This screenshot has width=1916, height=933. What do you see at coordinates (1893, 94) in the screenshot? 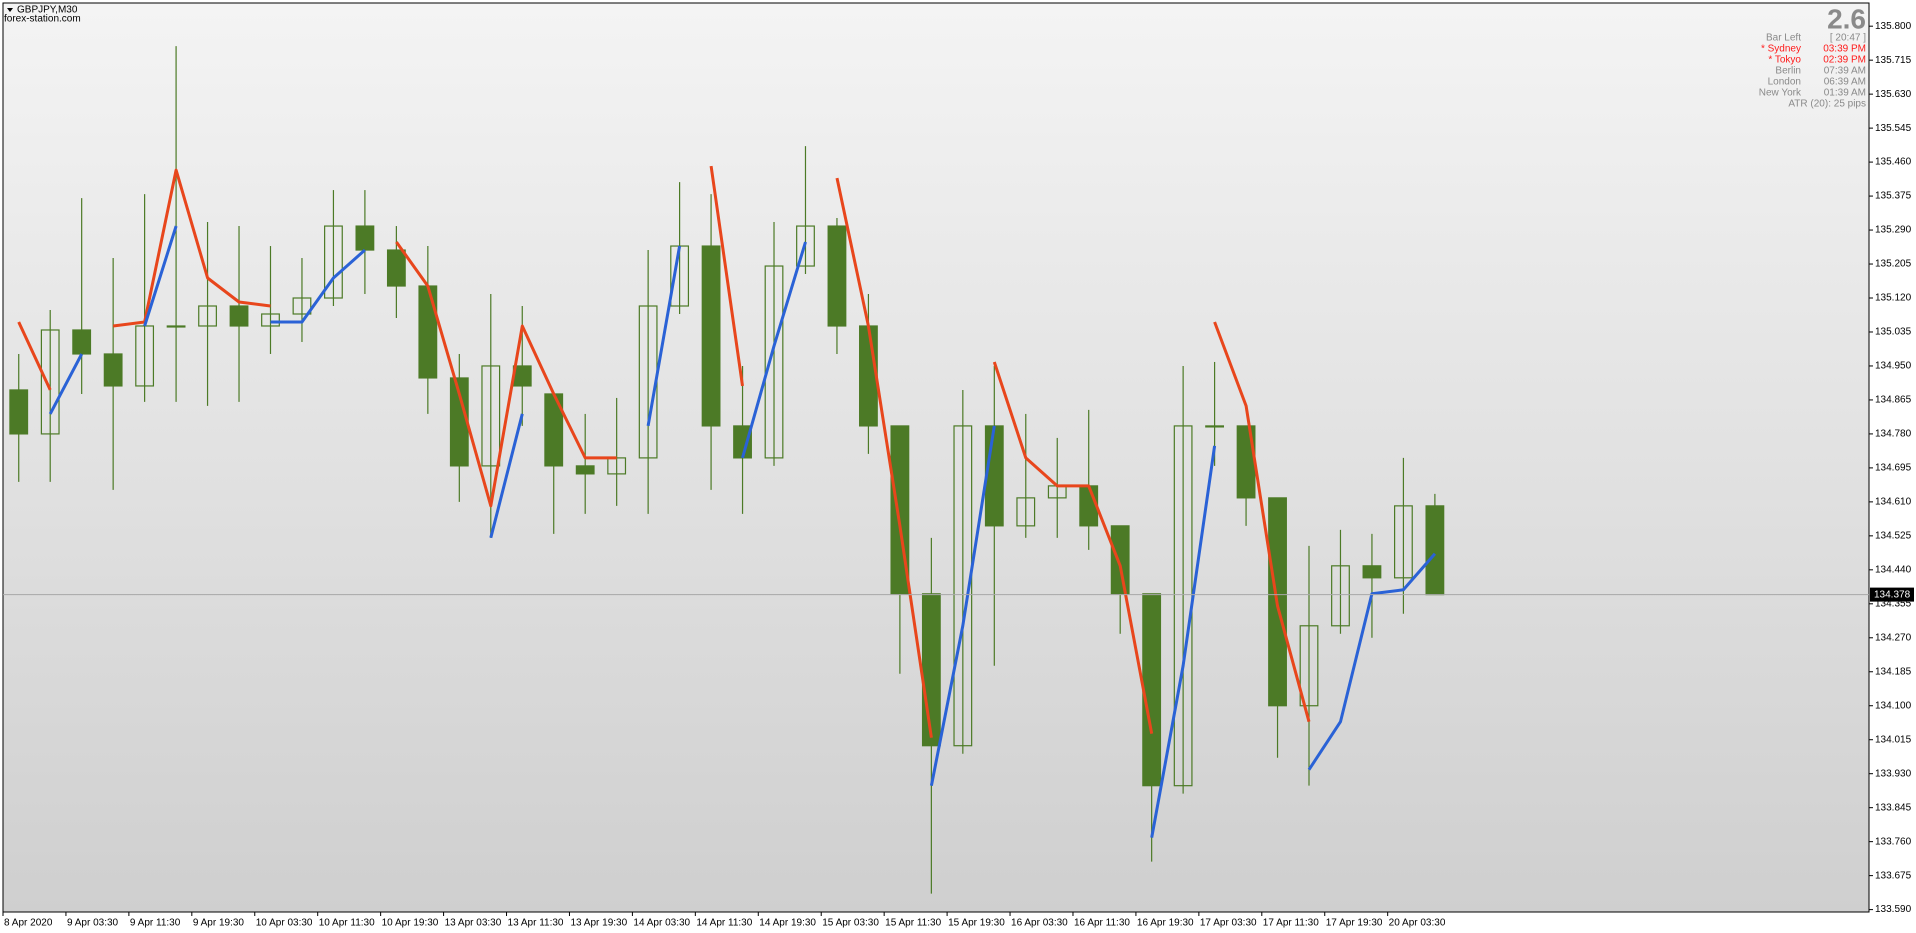
I see `y-tick-label: 135.630` at bounding box center [1893, 94].